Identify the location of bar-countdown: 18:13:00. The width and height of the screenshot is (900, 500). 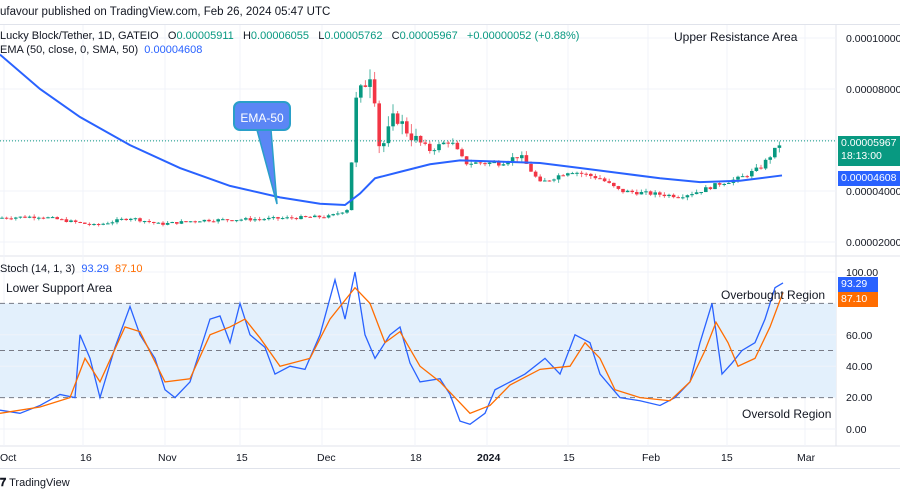
(861, 156).